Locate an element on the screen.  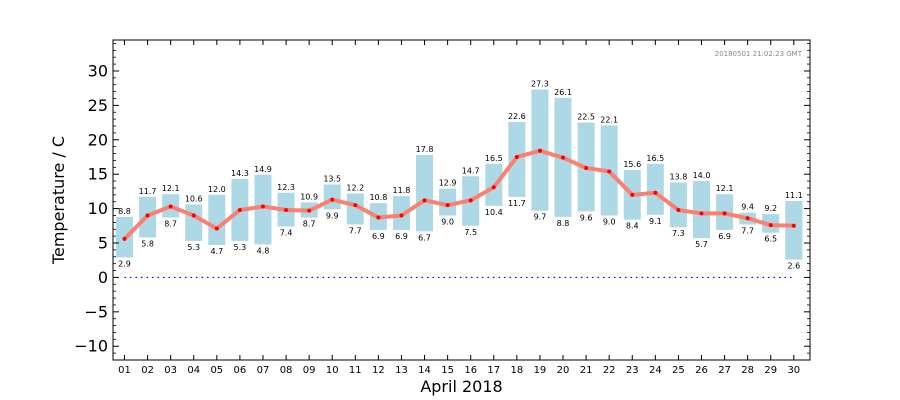
min-label-13: 6.9 is located at coordinates (401, 236).